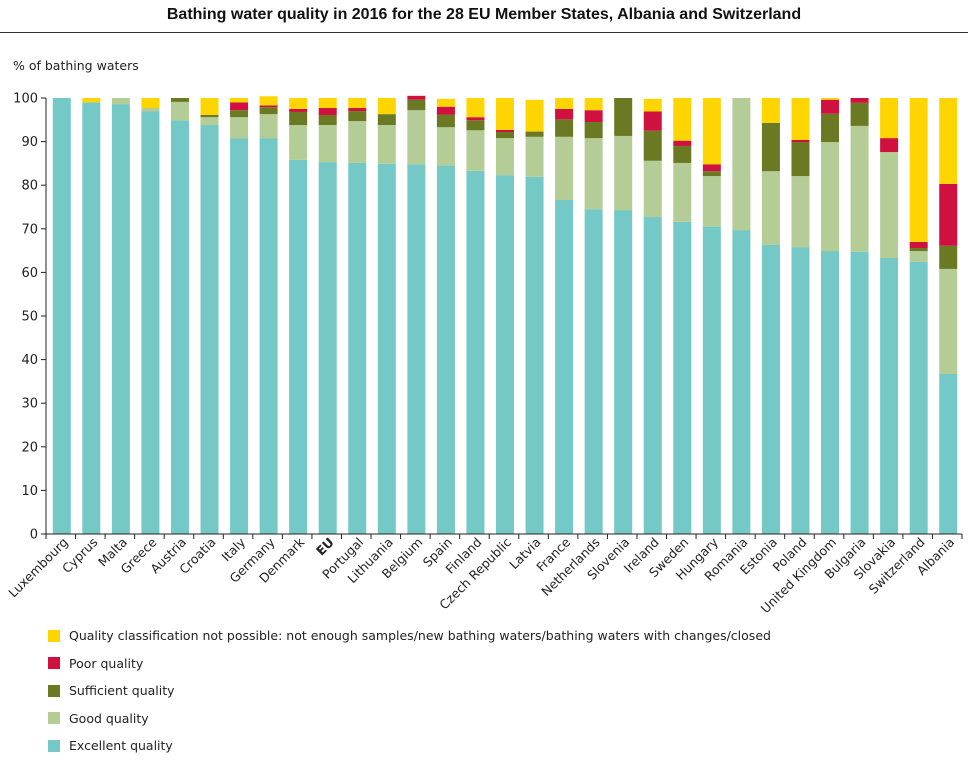 The width and height of the screenshot is (968, 760). What do you see at coordinates (29, 229) in the screenshot?
I see `y-tick-label: 70` at bounding box center [29, 229].